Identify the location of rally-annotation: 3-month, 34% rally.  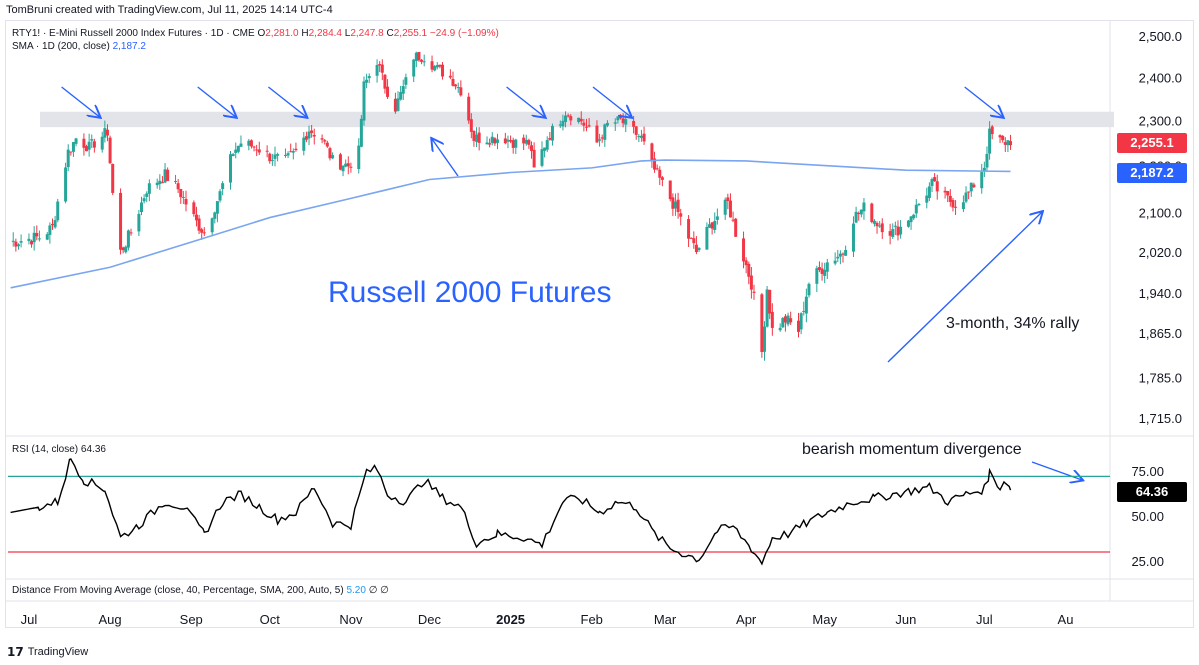
(1013, 323).